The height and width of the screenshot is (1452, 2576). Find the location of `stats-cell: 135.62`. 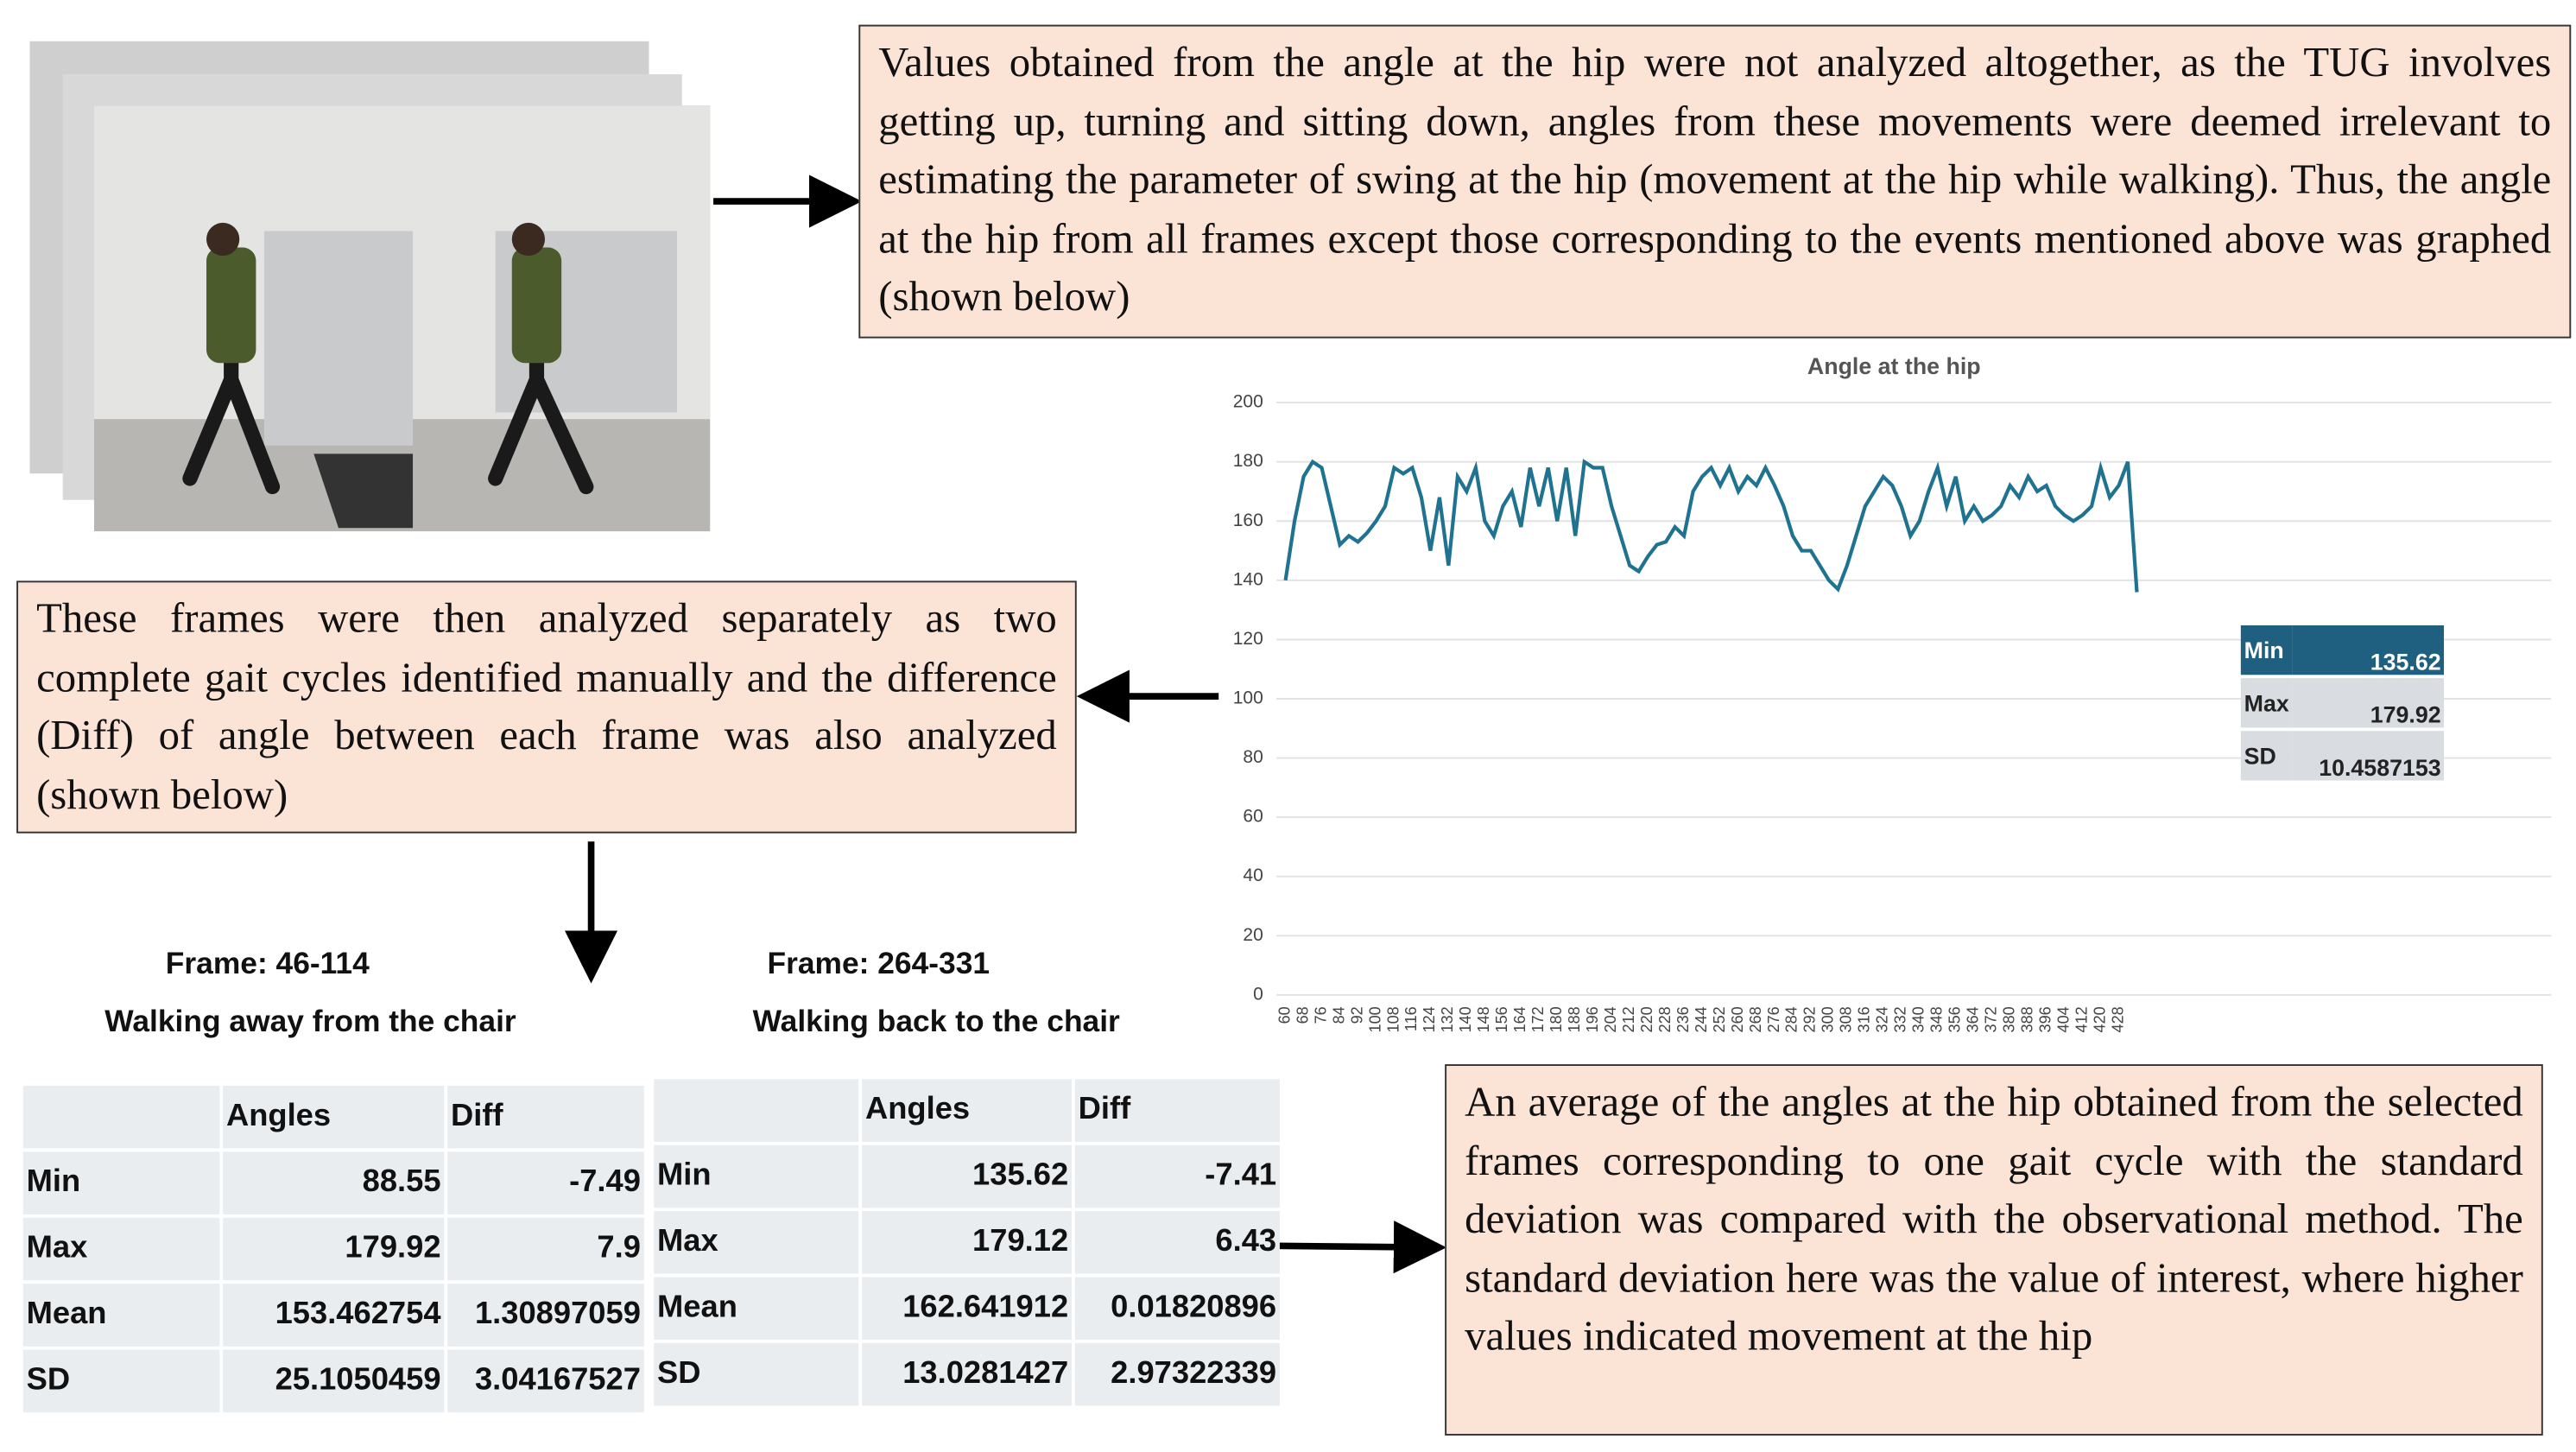

stats-cell: 135.62 is located at coordinates (2368, 650).